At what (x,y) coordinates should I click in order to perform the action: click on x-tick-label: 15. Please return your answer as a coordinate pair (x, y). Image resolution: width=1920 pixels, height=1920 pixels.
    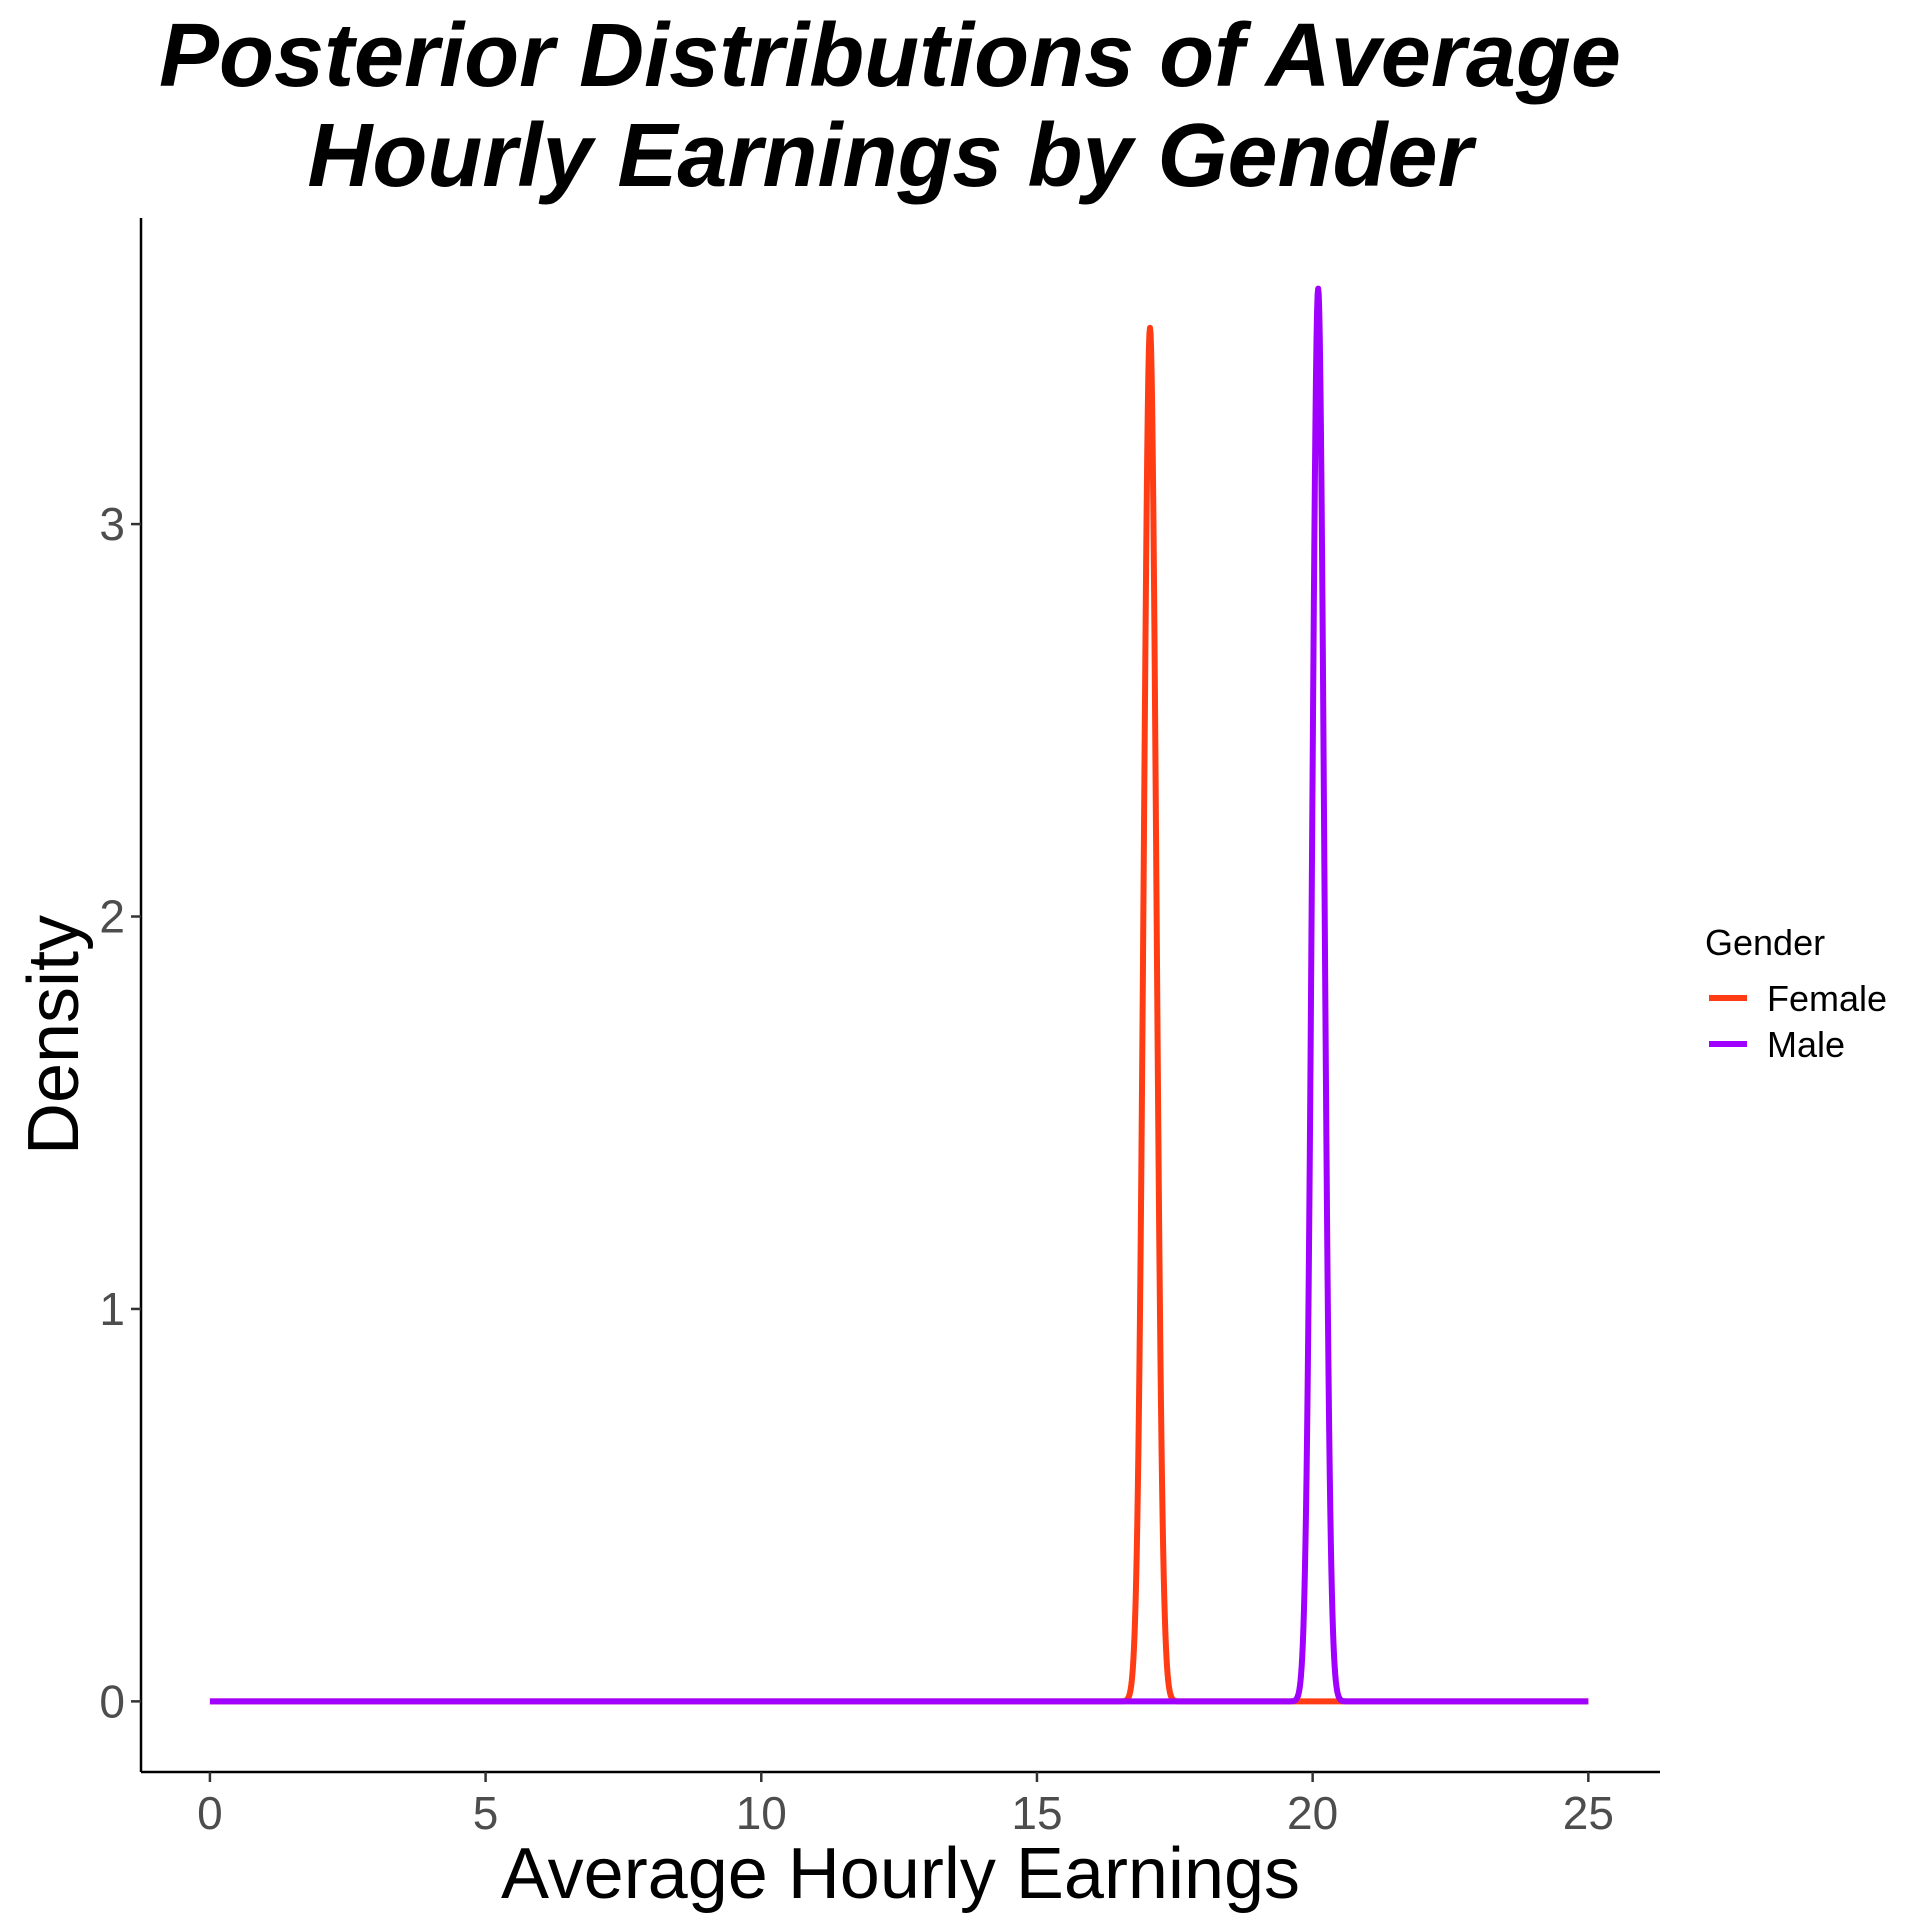
    Looking at the image, I should click on (1036, 1813).